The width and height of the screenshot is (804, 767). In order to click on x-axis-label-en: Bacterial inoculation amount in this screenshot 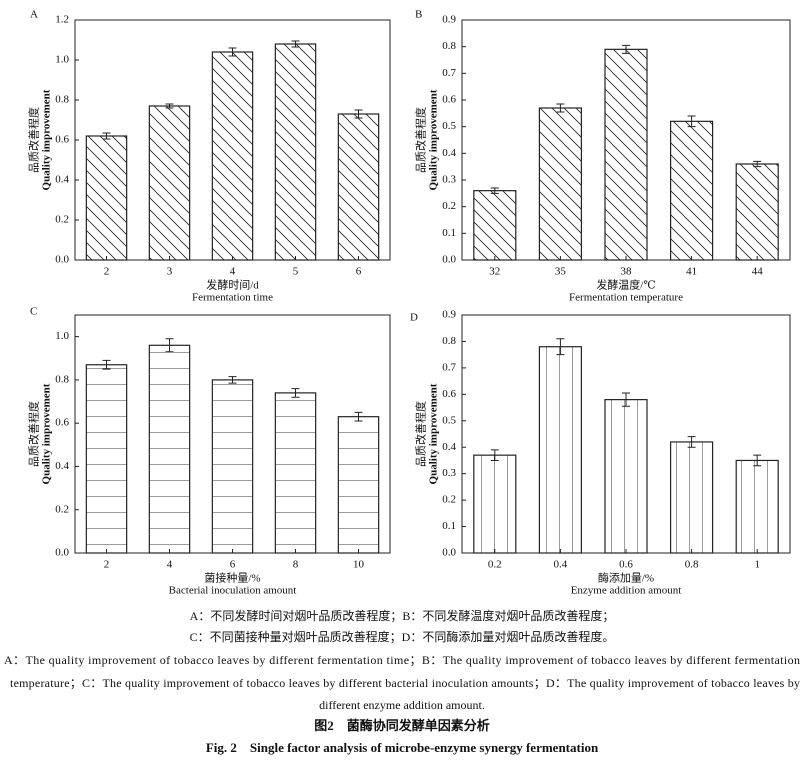, I will do `click(233, 591)`.